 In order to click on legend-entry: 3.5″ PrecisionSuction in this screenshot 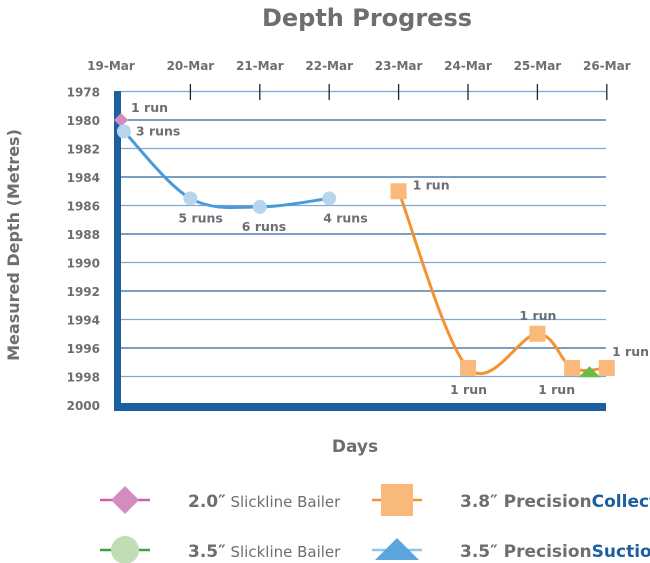, I will do `click(555, 552)`.